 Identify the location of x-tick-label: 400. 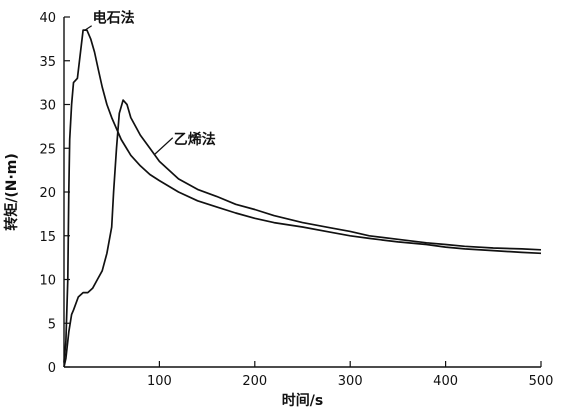
(445, 381).